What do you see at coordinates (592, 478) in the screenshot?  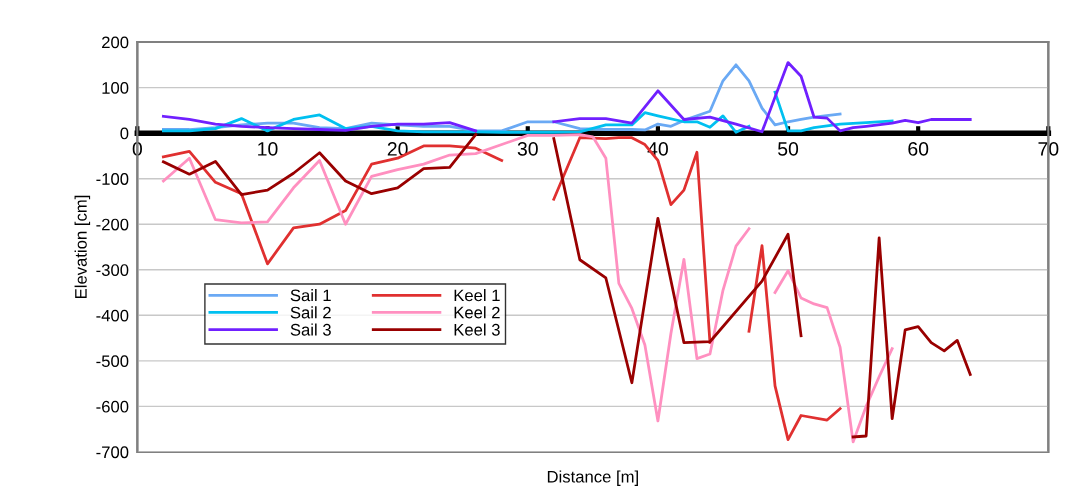 I see `x-axis-title: Distance [m]` at bounding box center [592, 478].